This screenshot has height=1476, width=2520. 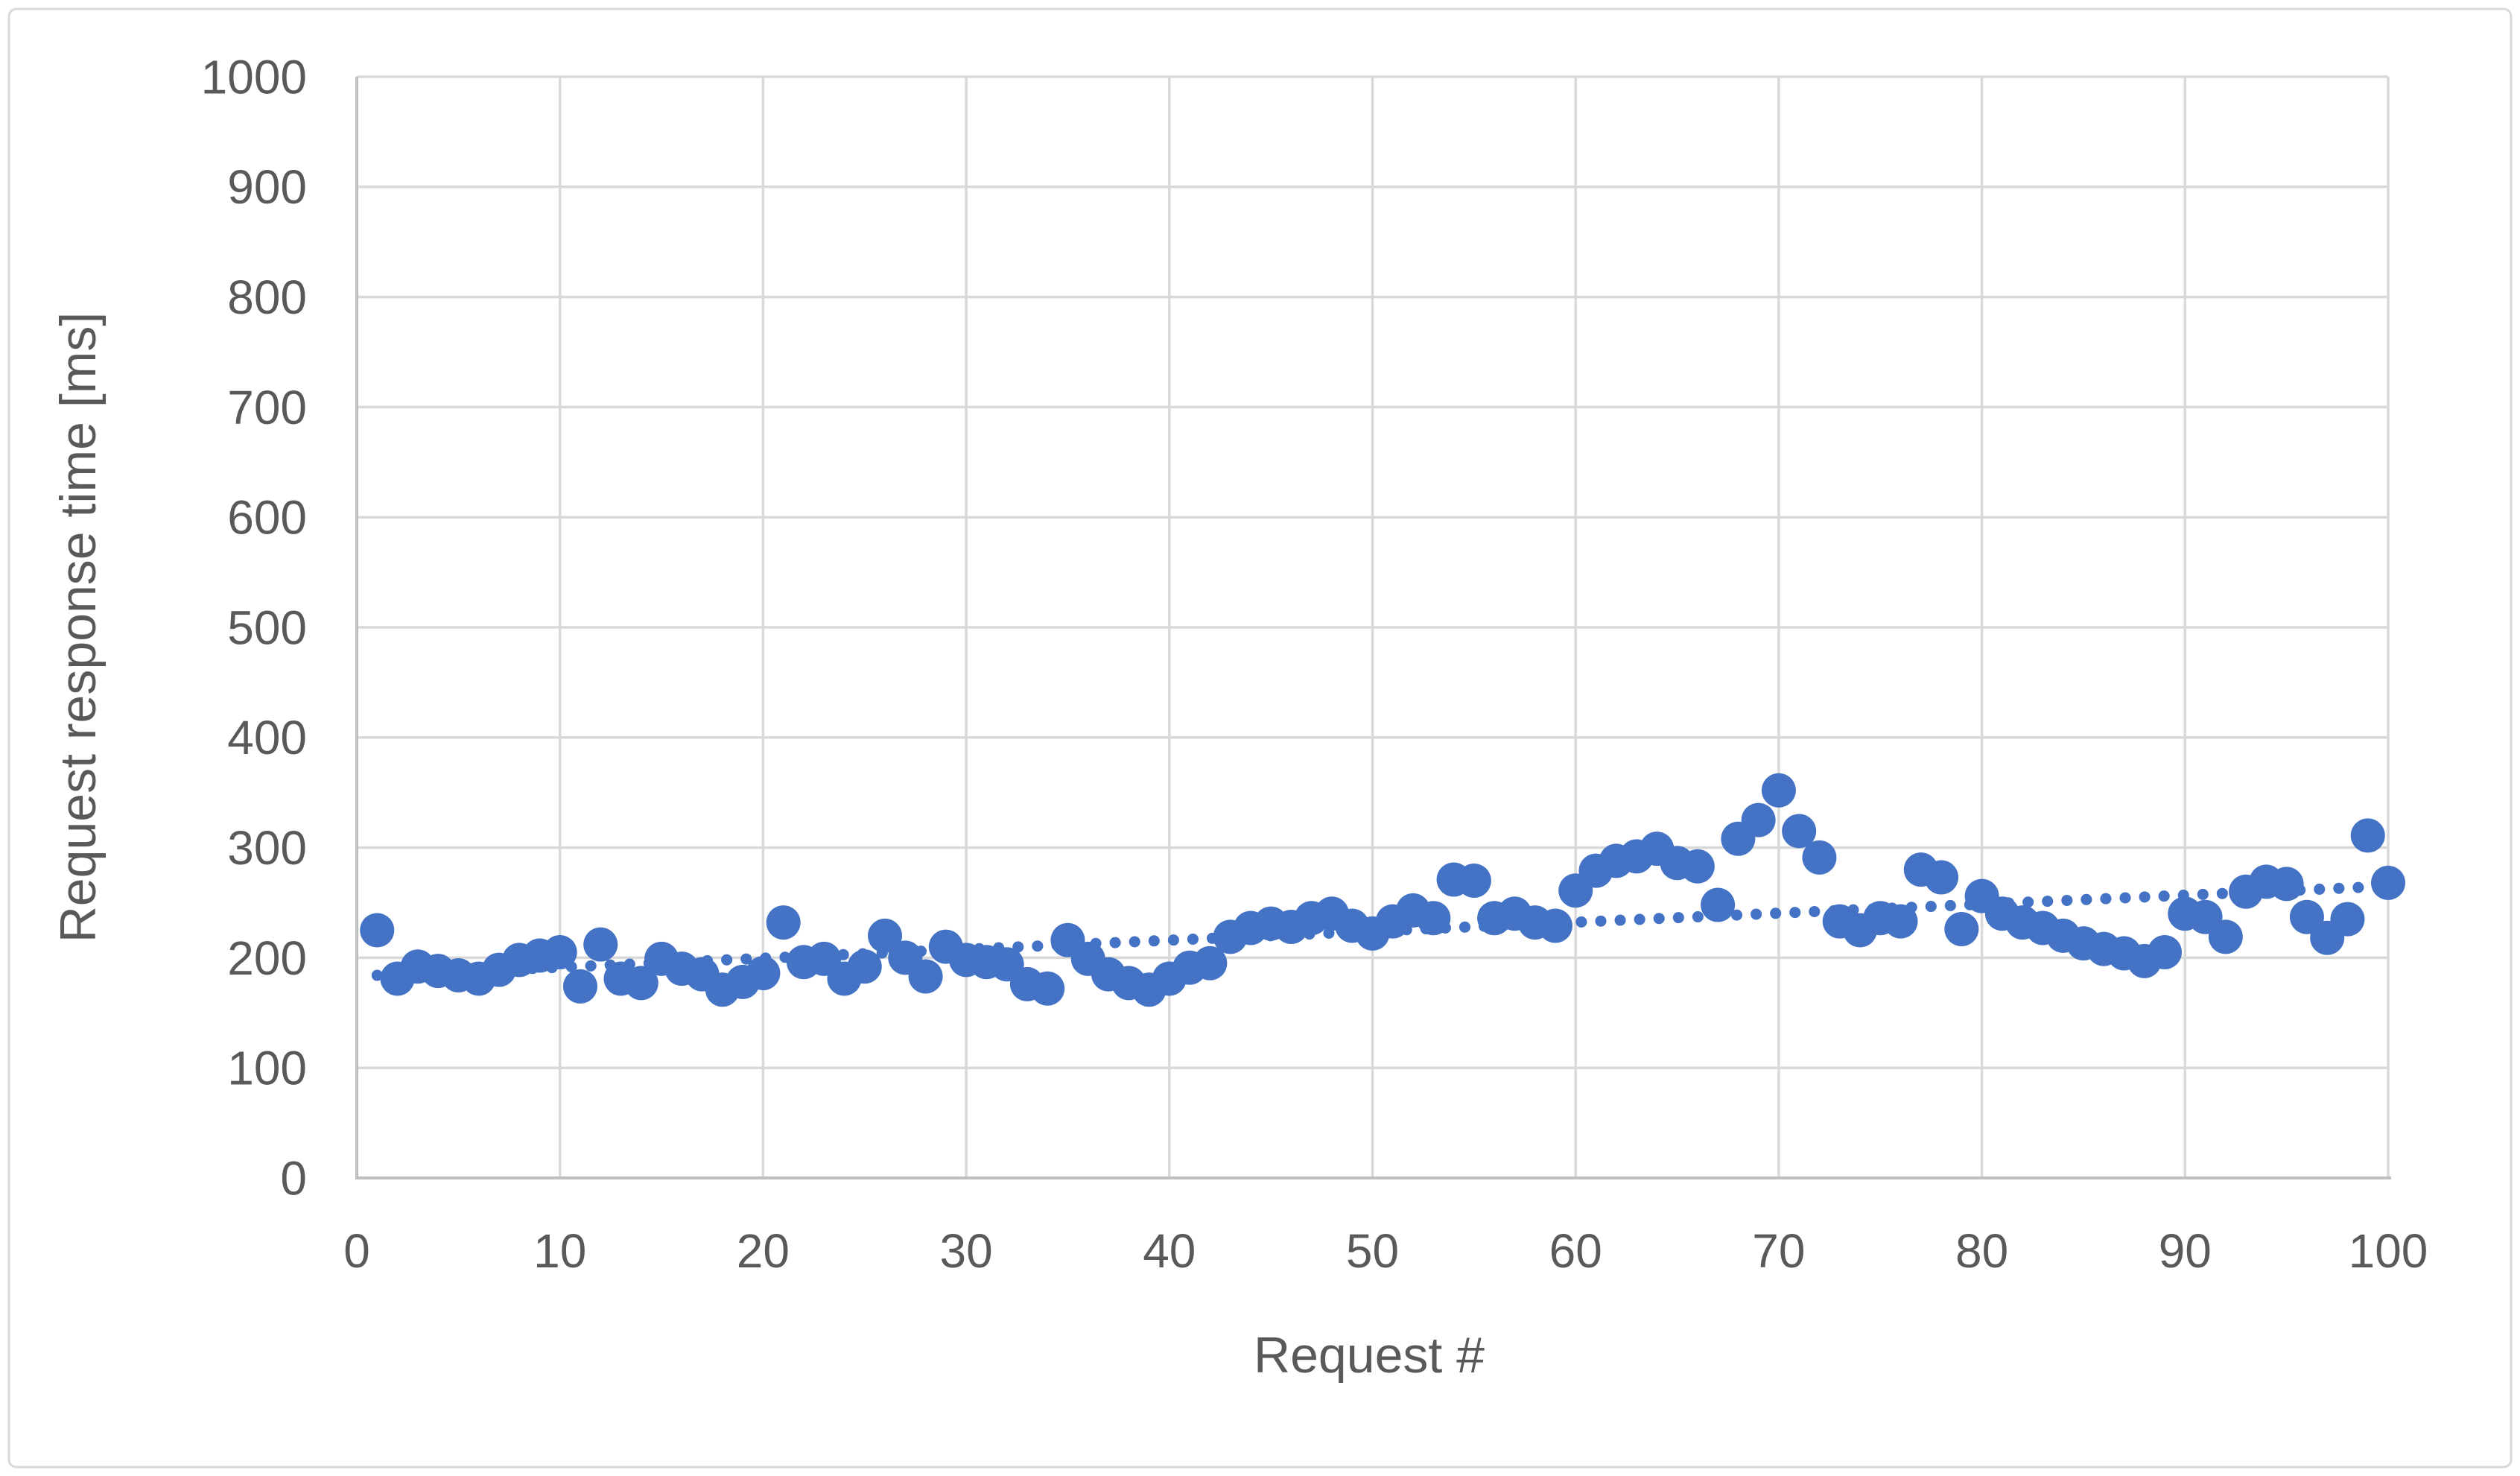 What do you see at coordinates (267, 407) in the screenshot?
I see `y-tick-label: 700` at bounding box center [267, 407].